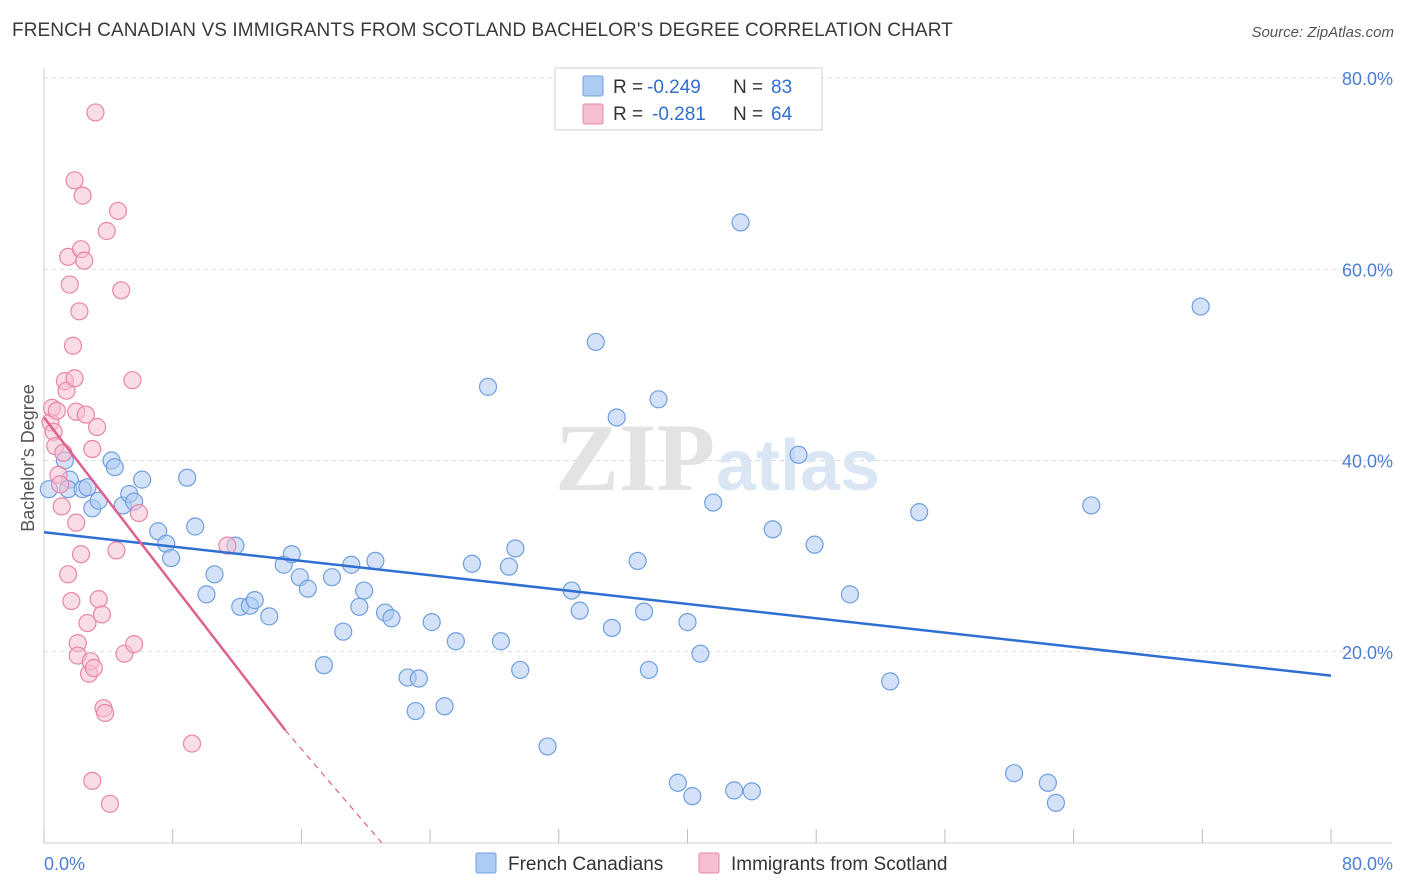  I want to click on y-tick-label-3: 80.0%, so click(1367, 79).